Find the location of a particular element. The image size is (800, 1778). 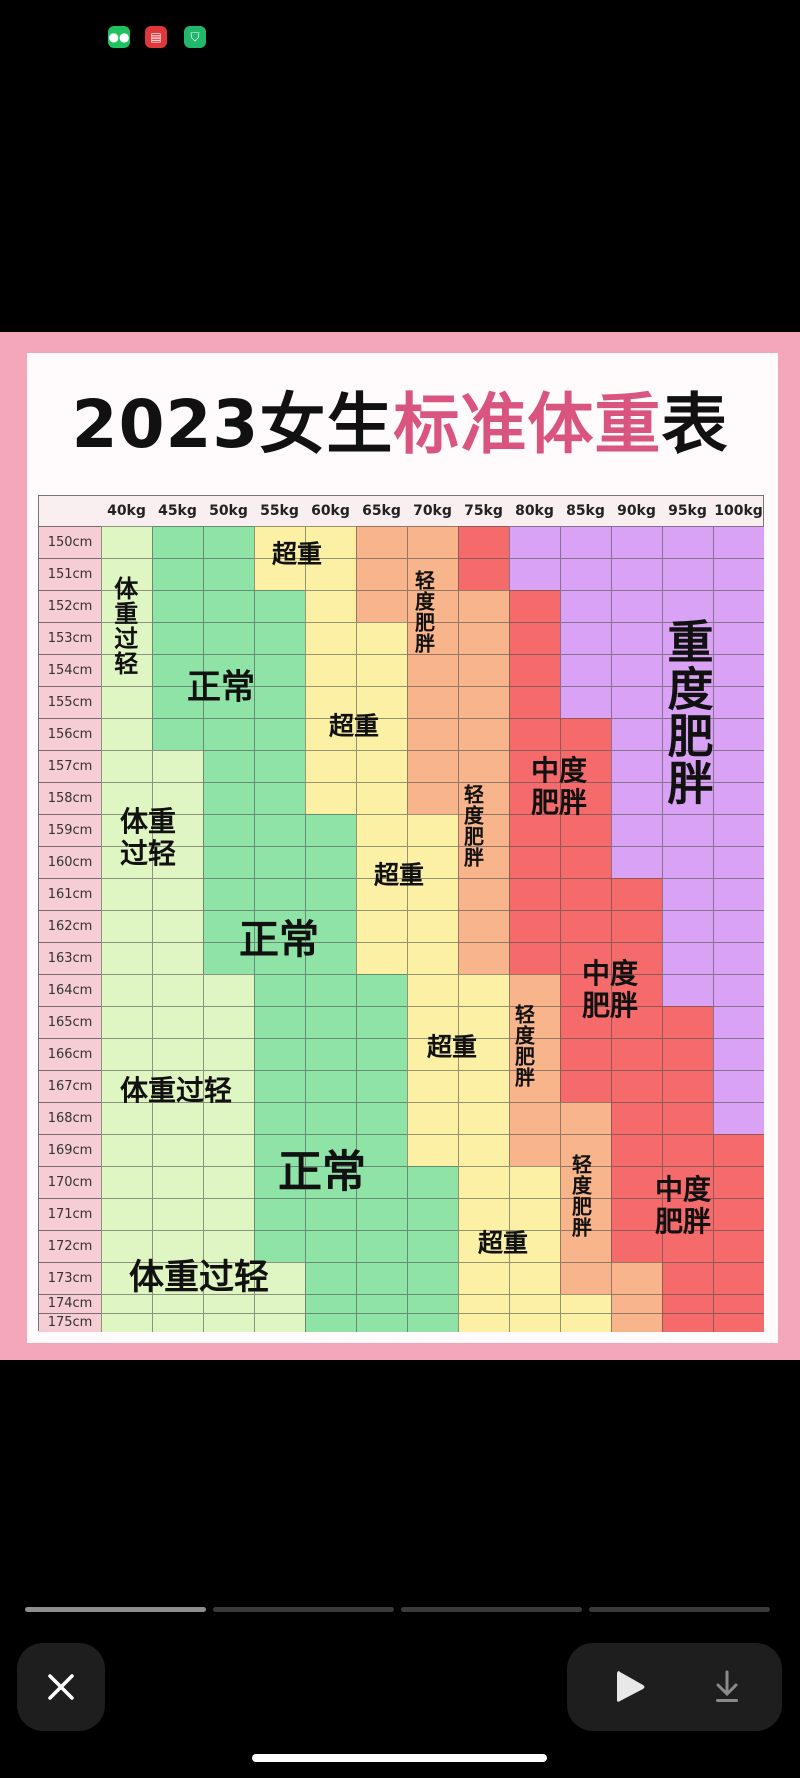

home-indicator is located at coordinates (399, 1758).